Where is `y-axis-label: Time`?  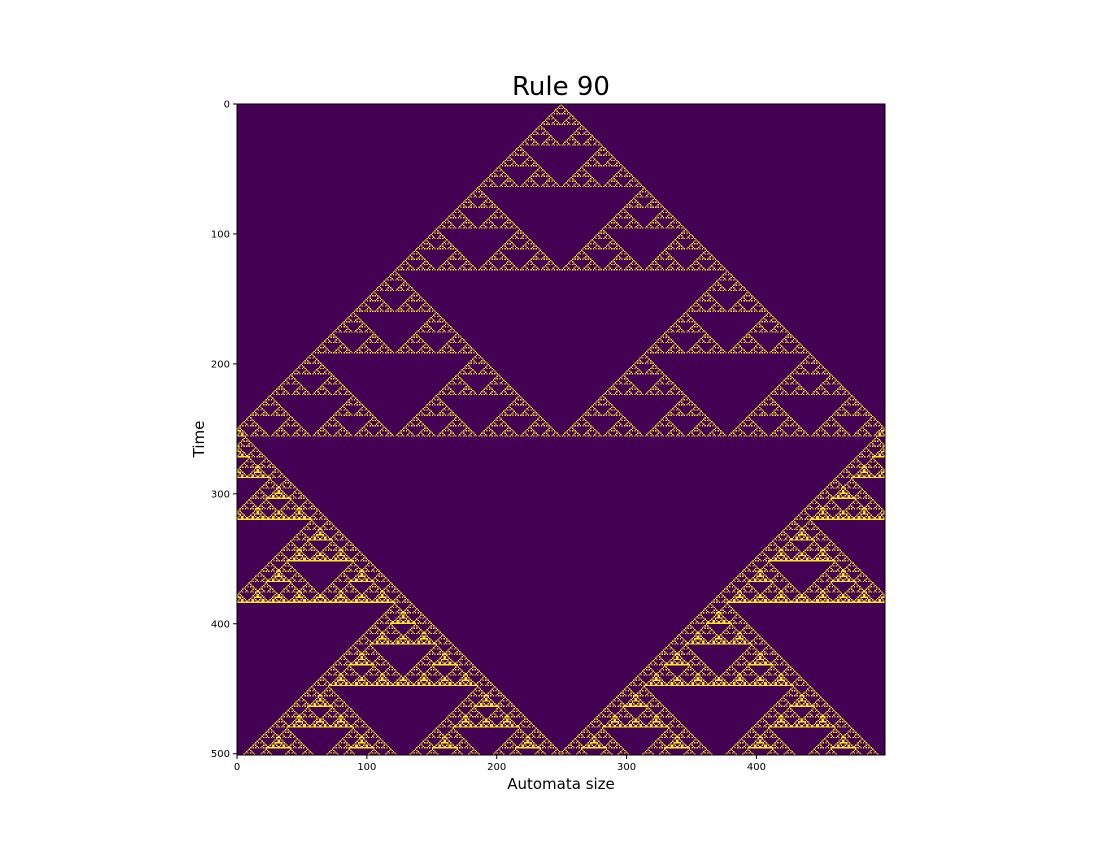
y-axis-label: Time is located at coordinates (199, 439).